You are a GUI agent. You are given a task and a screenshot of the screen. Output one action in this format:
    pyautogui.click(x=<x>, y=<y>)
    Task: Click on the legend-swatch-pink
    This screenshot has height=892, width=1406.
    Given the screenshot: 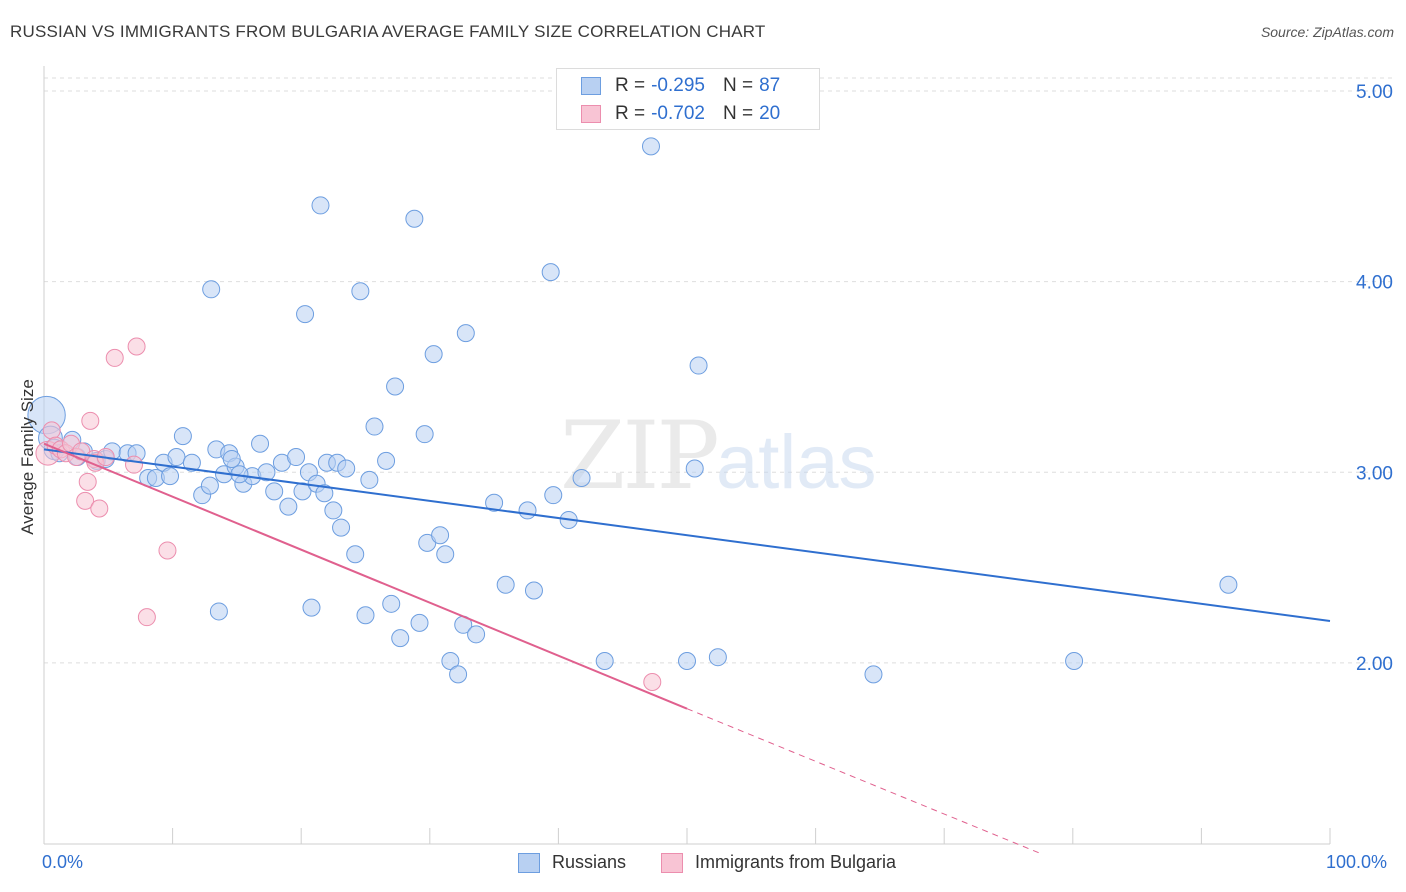 What is the action you would take?
    pyautogui.click(x=591, y=114)
    